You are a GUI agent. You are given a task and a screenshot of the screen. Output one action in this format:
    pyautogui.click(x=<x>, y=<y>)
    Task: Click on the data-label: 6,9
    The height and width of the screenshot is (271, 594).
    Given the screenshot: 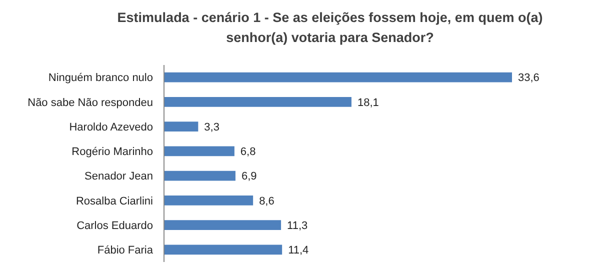 What is the action you would take?
    pyautogui.click(x=249, y=176)
    